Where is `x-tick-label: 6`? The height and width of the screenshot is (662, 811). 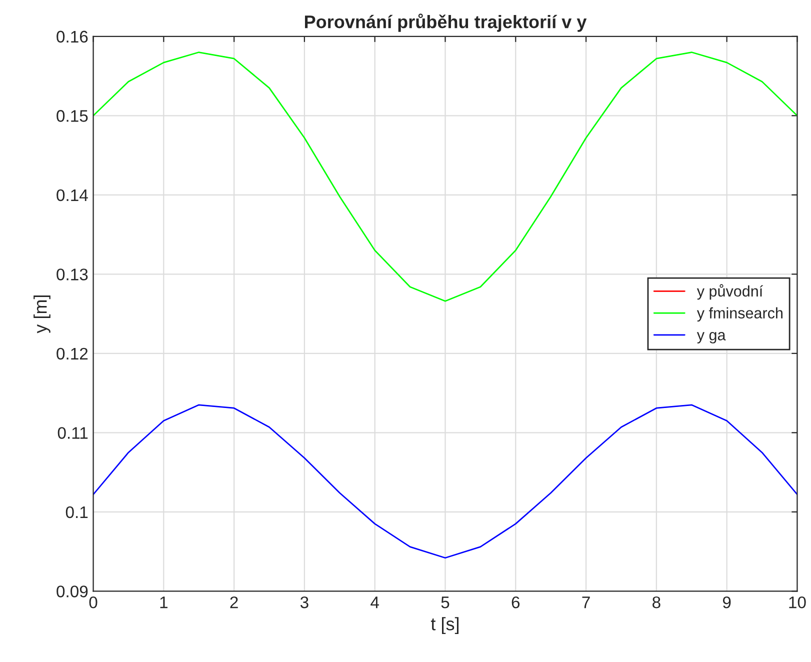 x-tick-label: 6 is located at coordinates (516, 602).